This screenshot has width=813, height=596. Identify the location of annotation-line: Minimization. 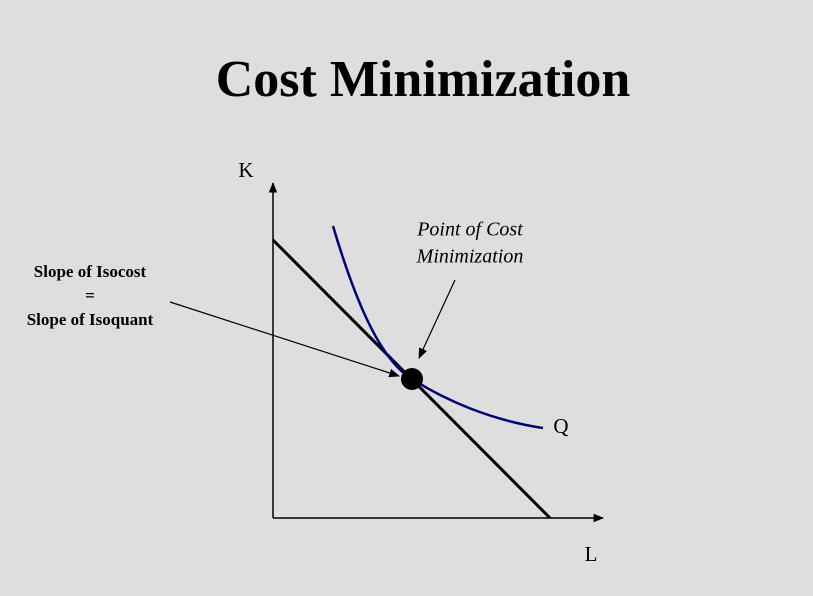
(470, 257).